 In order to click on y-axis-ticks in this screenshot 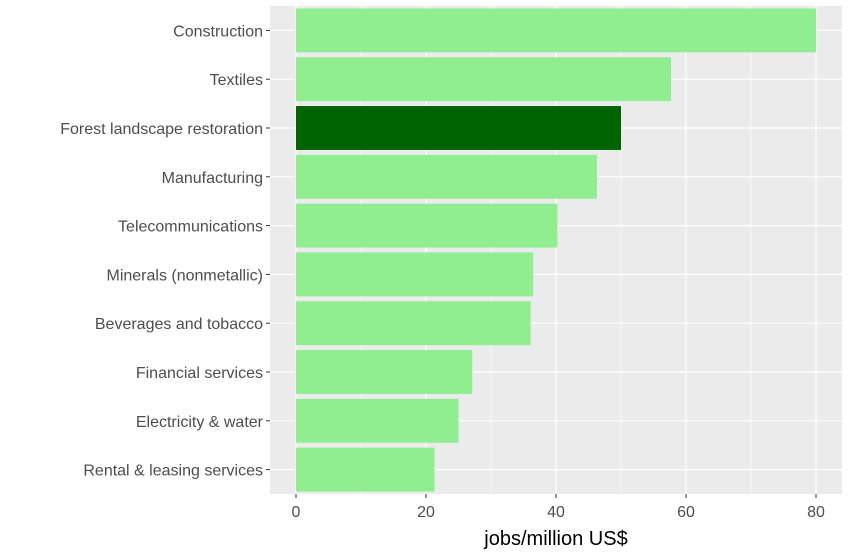, I will do `click(268, 250)`.